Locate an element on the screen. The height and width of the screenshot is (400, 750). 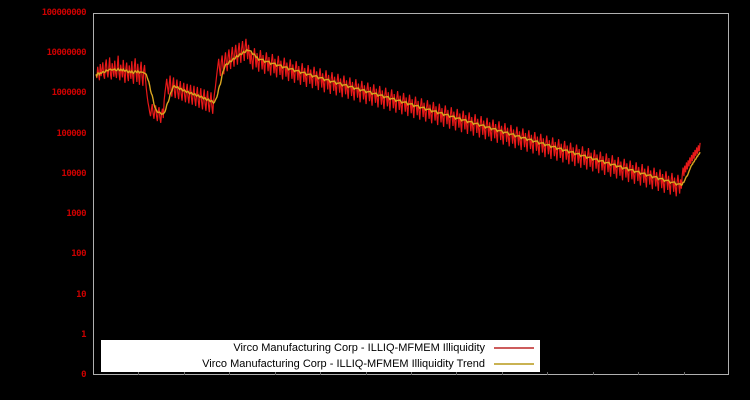
y-tick-label: 100 is located at coordinates (78, 254).